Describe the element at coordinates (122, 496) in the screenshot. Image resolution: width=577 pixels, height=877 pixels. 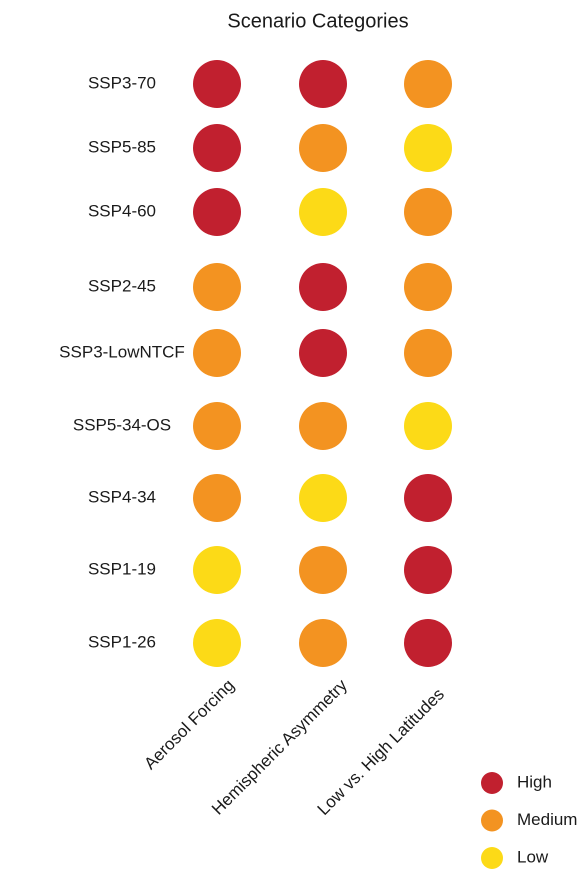
I see `row-label: SSP4-34` at that location.